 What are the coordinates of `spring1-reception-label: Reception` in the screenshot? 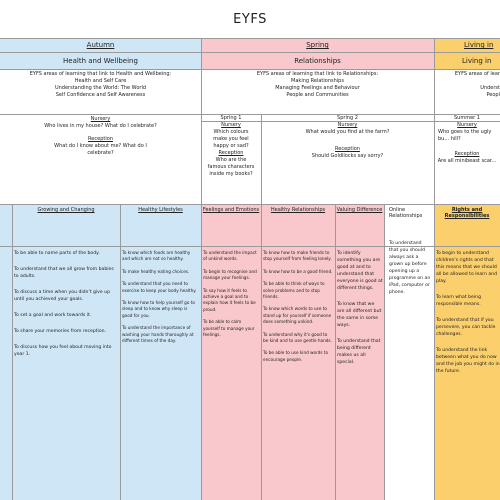 It's located at (231, 153).